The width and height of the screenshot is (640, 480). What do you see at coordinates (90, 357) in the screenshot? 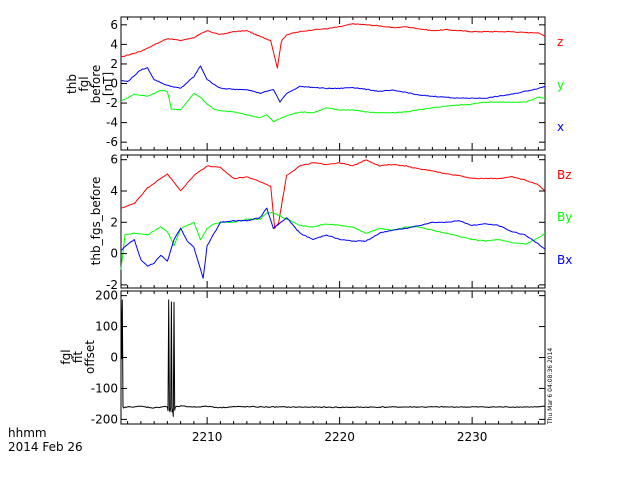
I see `panel-fit-offset-ylabel-3: offset` at bounding box center [90, 357].